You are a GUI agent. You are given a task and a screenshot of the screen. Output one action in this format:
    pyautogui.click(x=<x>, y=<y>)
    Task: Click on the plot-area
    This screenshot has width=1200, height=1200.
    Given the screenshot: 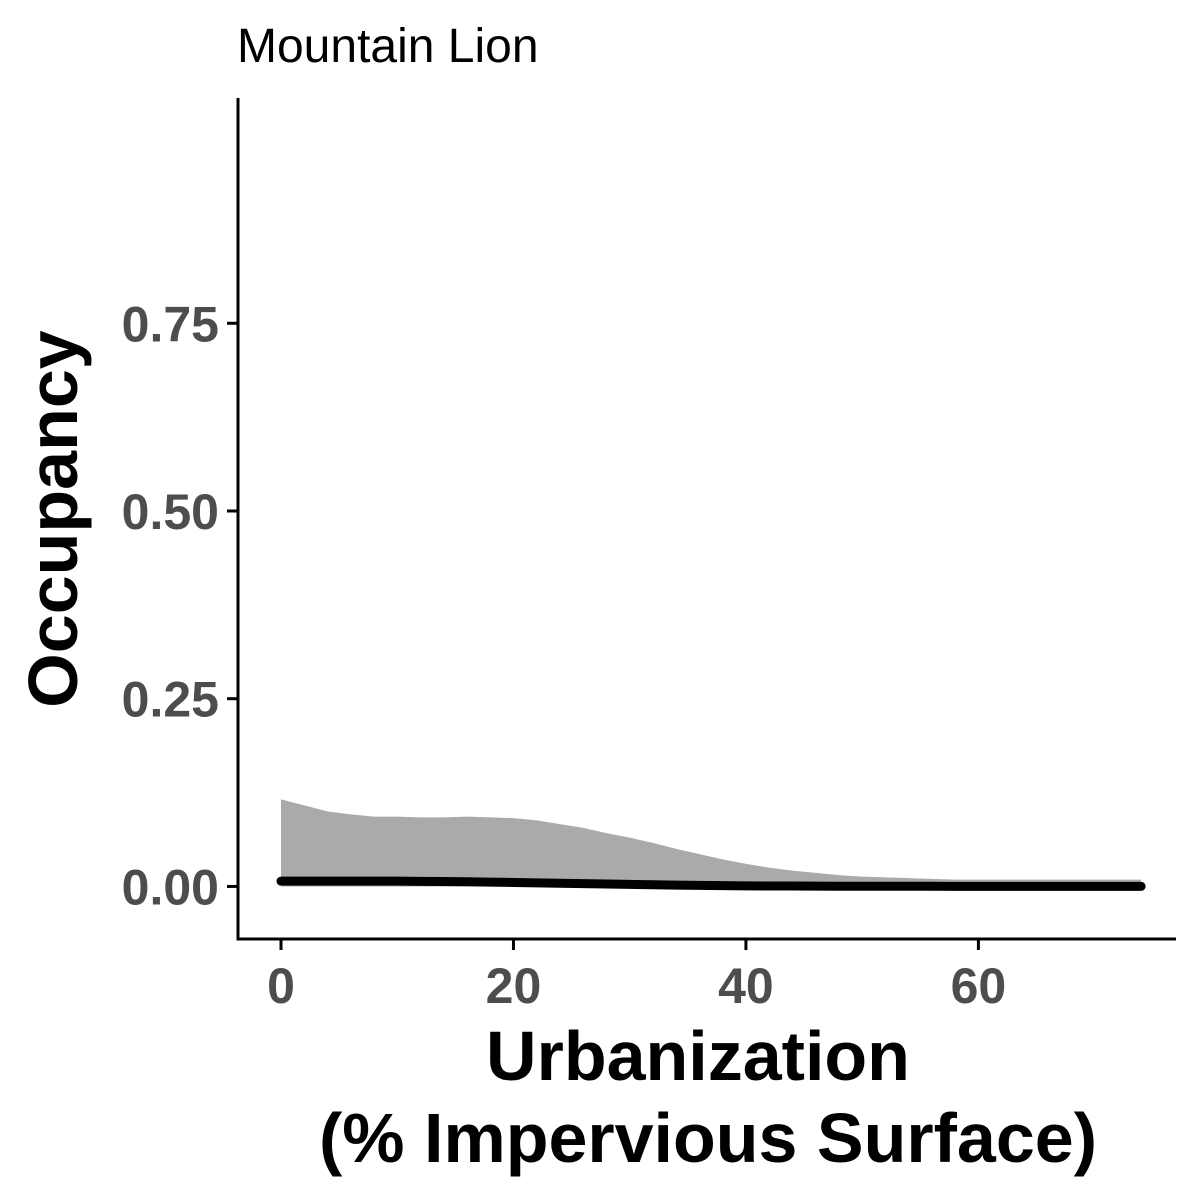 What is the action you would take?
    pyautogui.click(x=711, y=845)
    